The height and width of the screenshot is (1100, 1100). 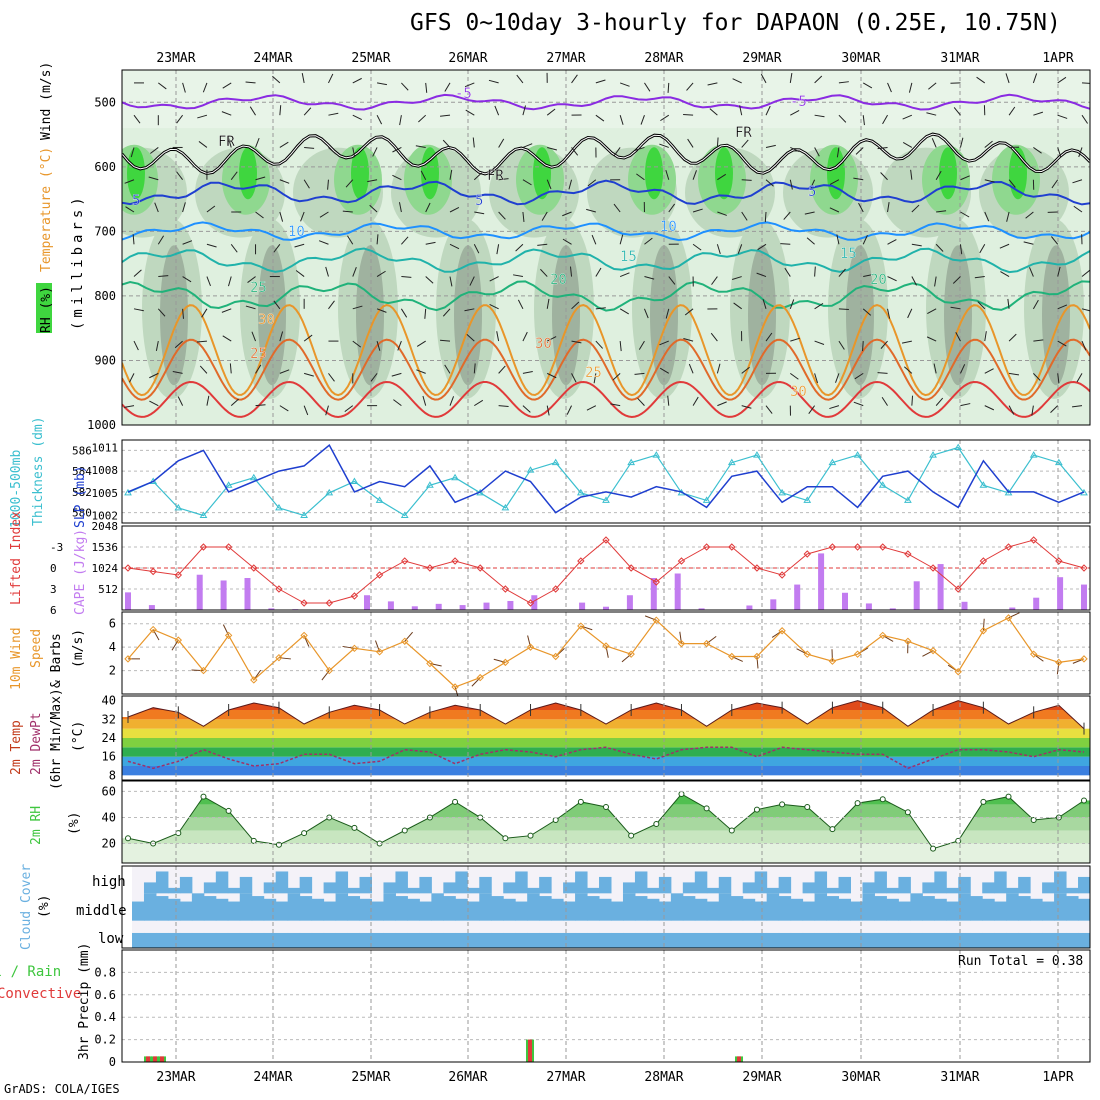 What do you see at coordinates (848, 254) in the screenshot?
I see `isotherm-label: 15` at bounding box center [848, 254].